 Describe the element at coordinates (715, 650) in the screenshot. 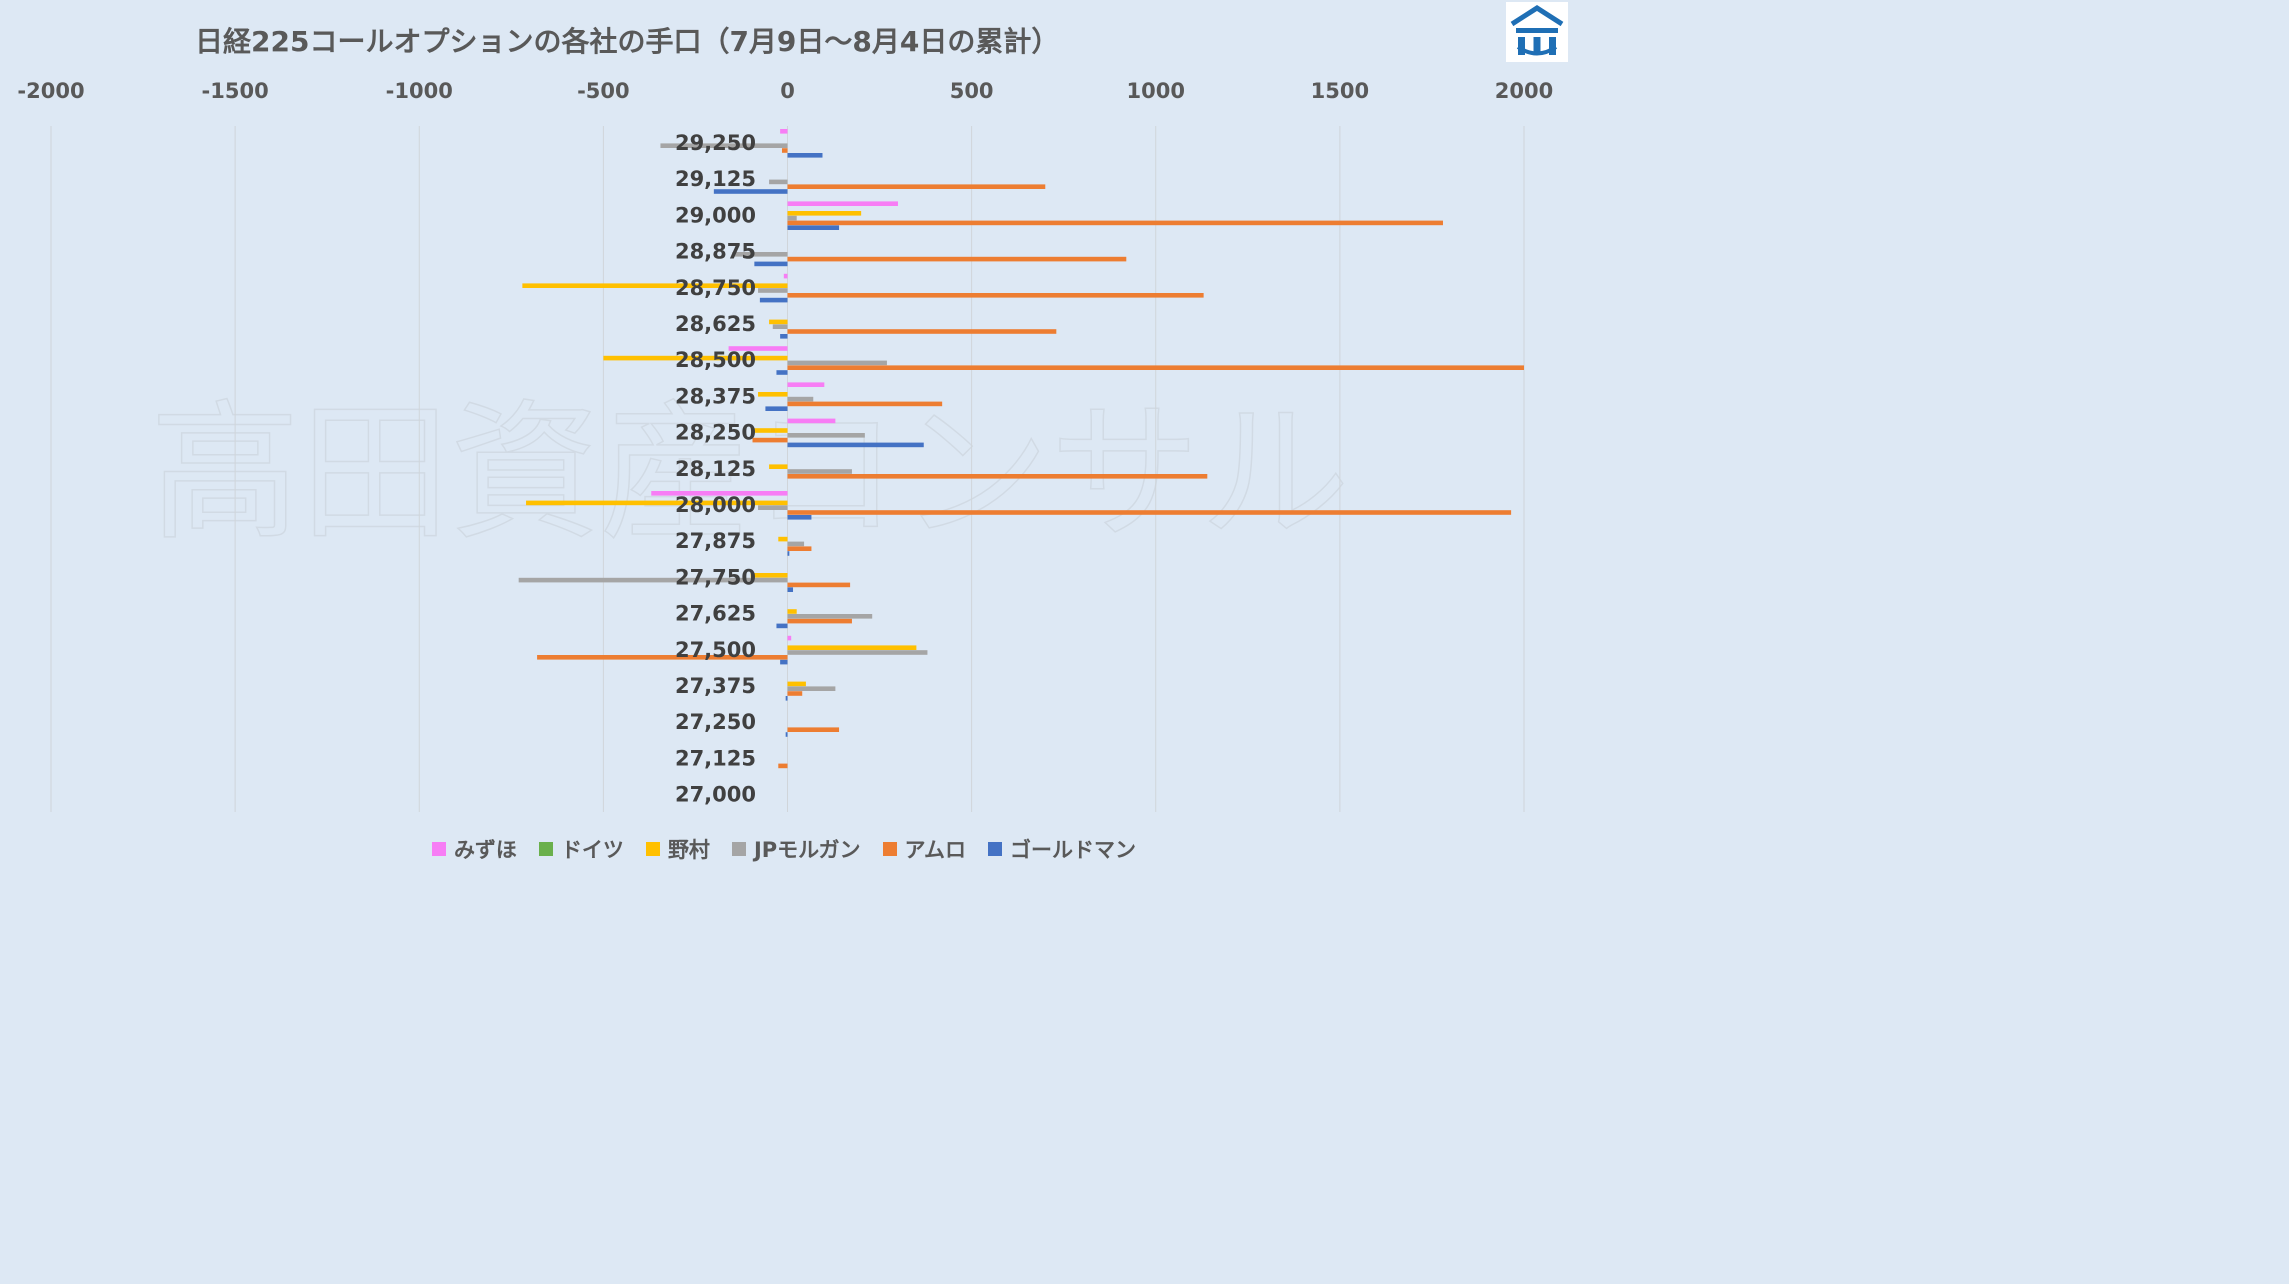

I see `y-tick-label: 27,500` at that location.